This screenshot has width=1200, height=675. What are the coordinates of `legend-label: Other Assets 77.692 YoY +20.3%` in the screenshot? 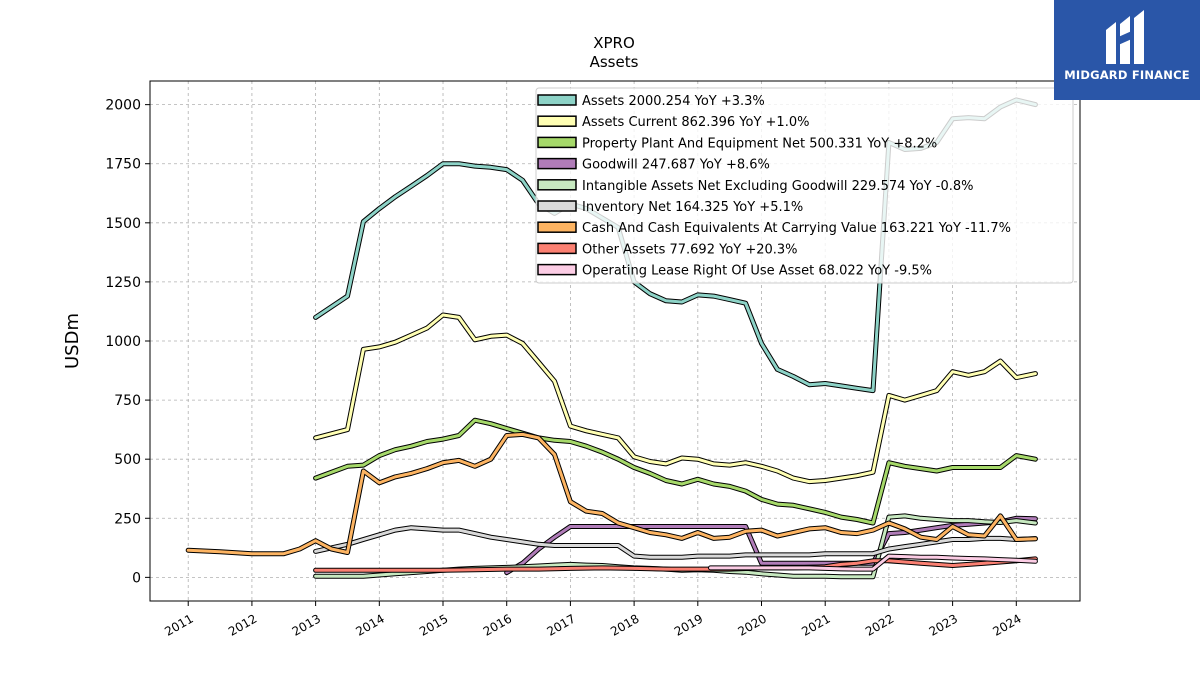 It's located at (690, 249).